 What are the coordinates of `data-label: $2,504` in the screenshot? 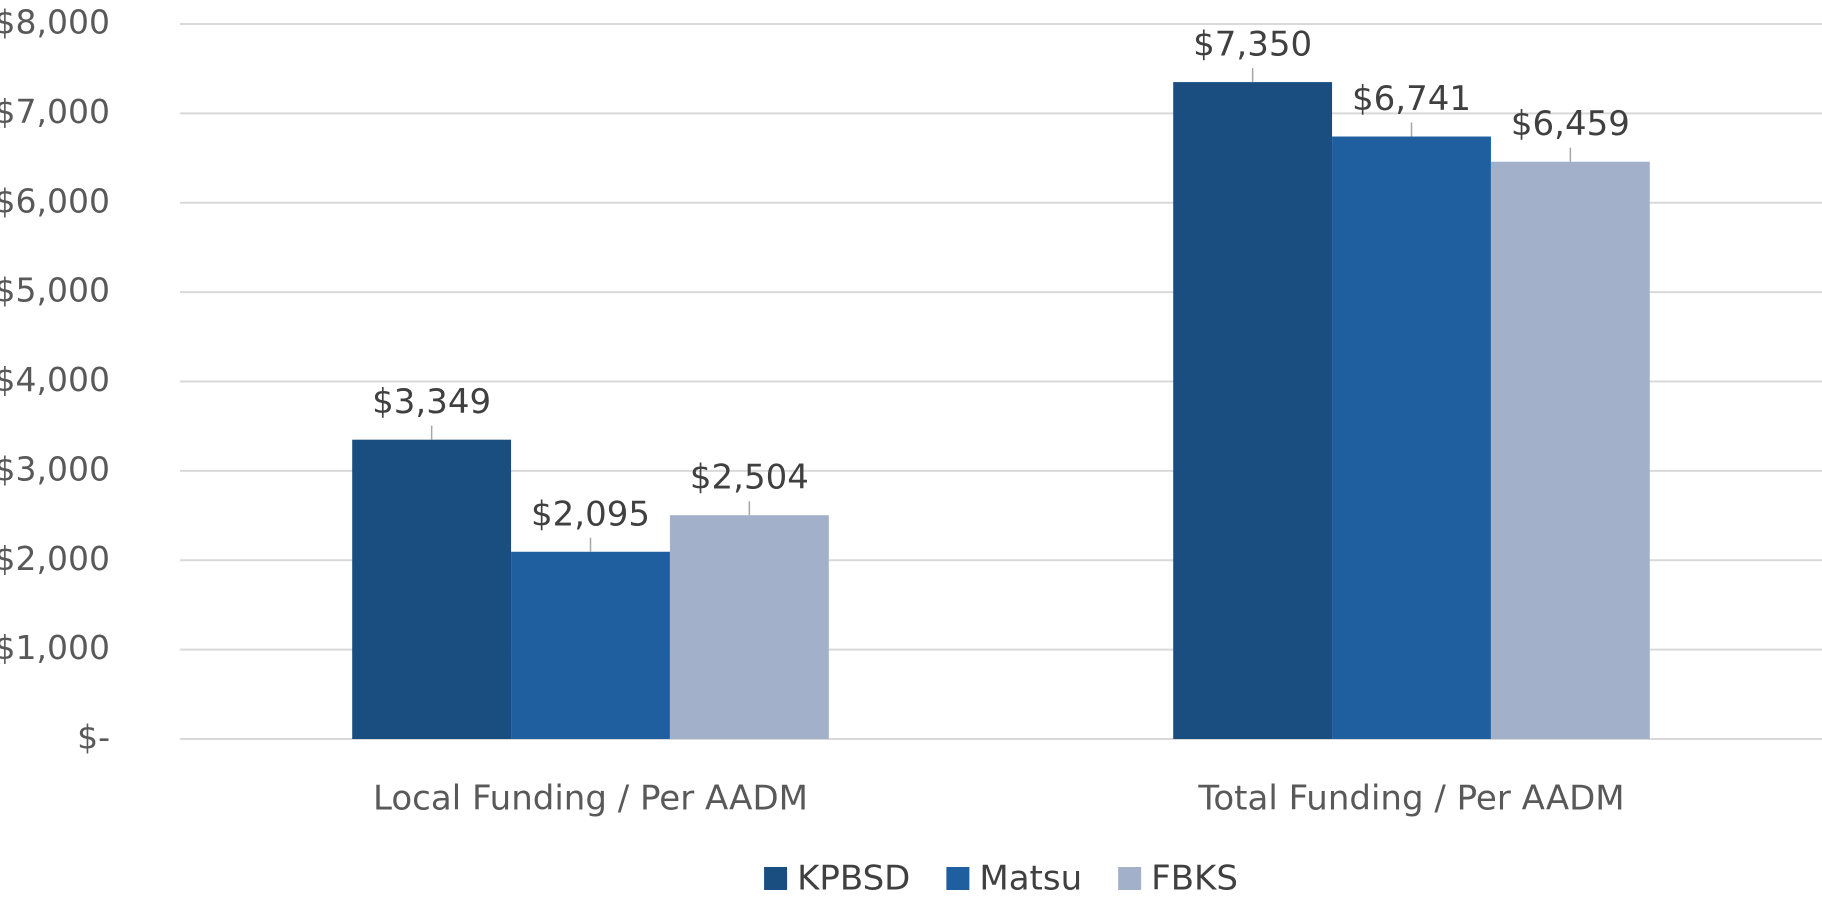 It's located at (749, 478).